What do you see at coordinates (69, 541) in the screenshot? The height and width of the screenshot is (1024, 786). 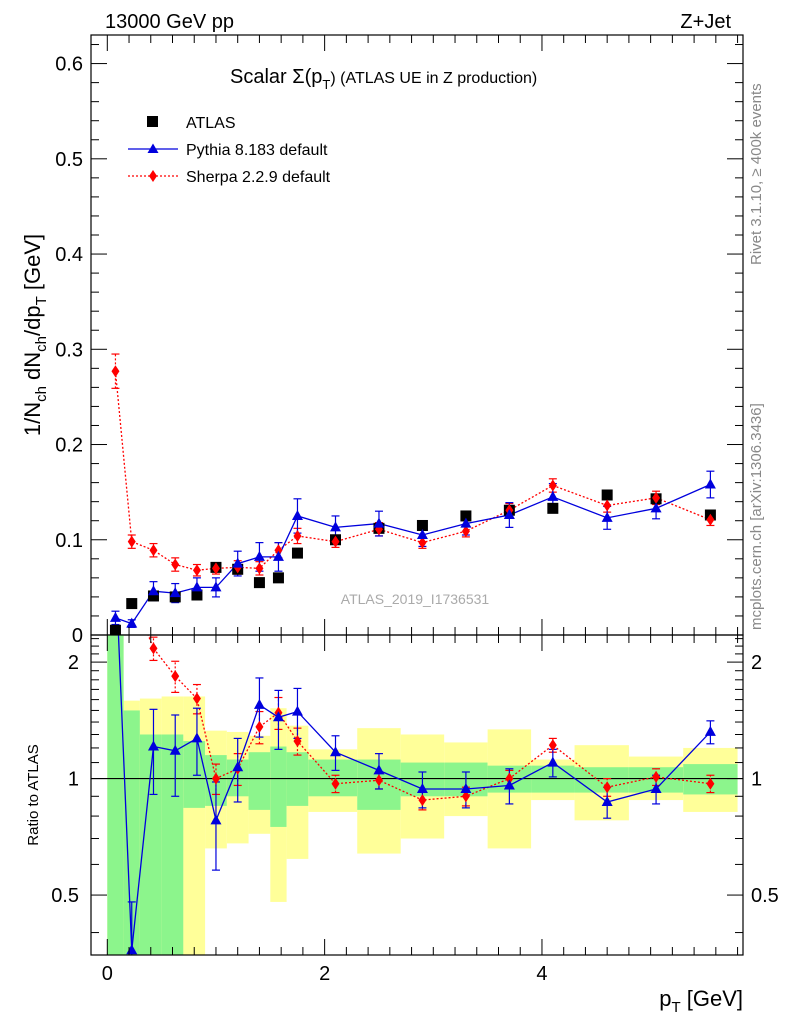 I see `main-y-tick-label: 0.1` at bounding box center [69, 541].